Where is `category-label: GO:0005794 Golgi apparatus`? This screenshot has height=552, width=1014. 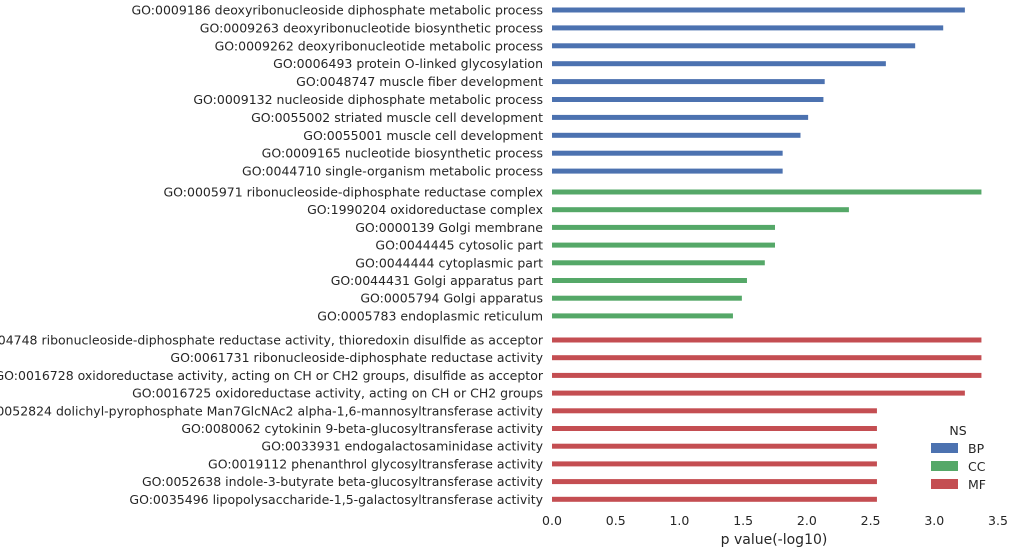
category-label: GO:0005794 Golgi apparatus is located at coordinates (451, 298).